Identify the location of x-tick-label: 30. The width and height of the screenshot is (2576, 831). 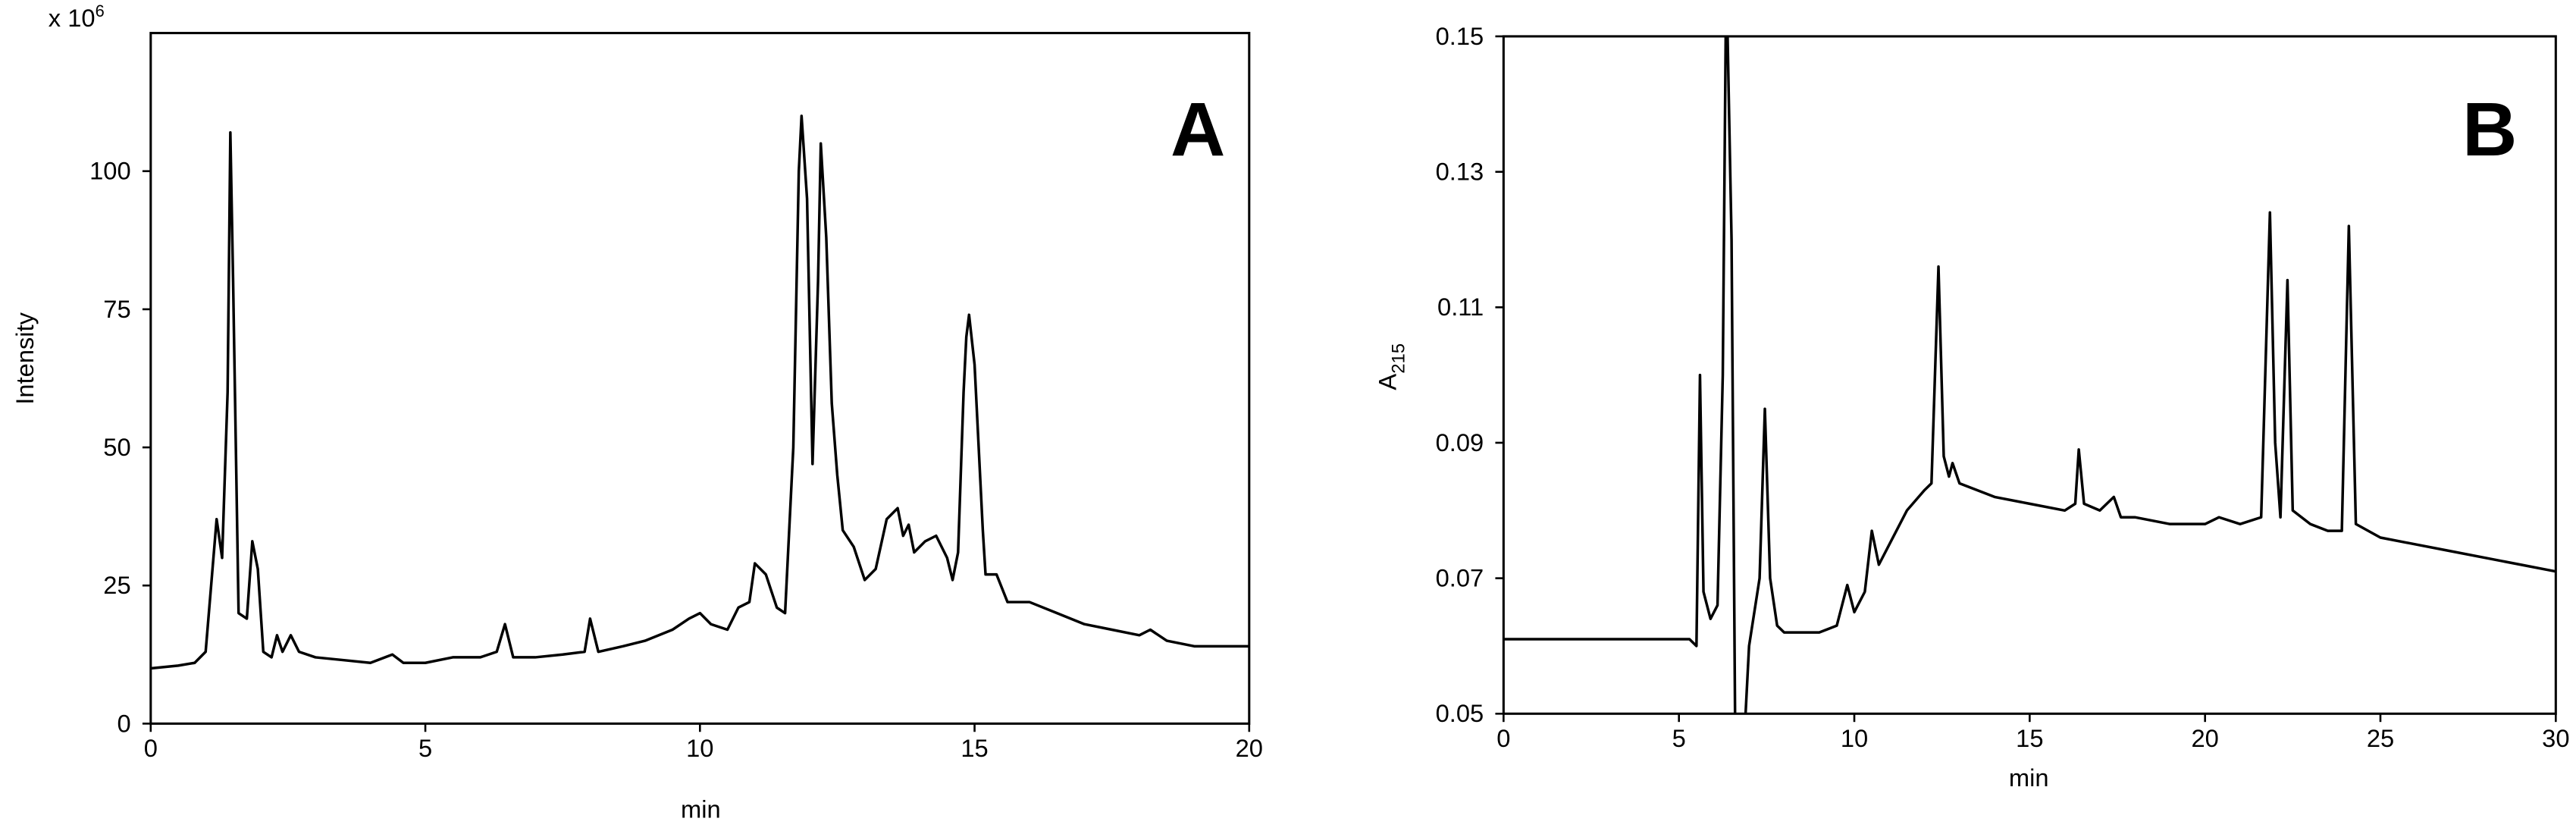
(2555, 738).